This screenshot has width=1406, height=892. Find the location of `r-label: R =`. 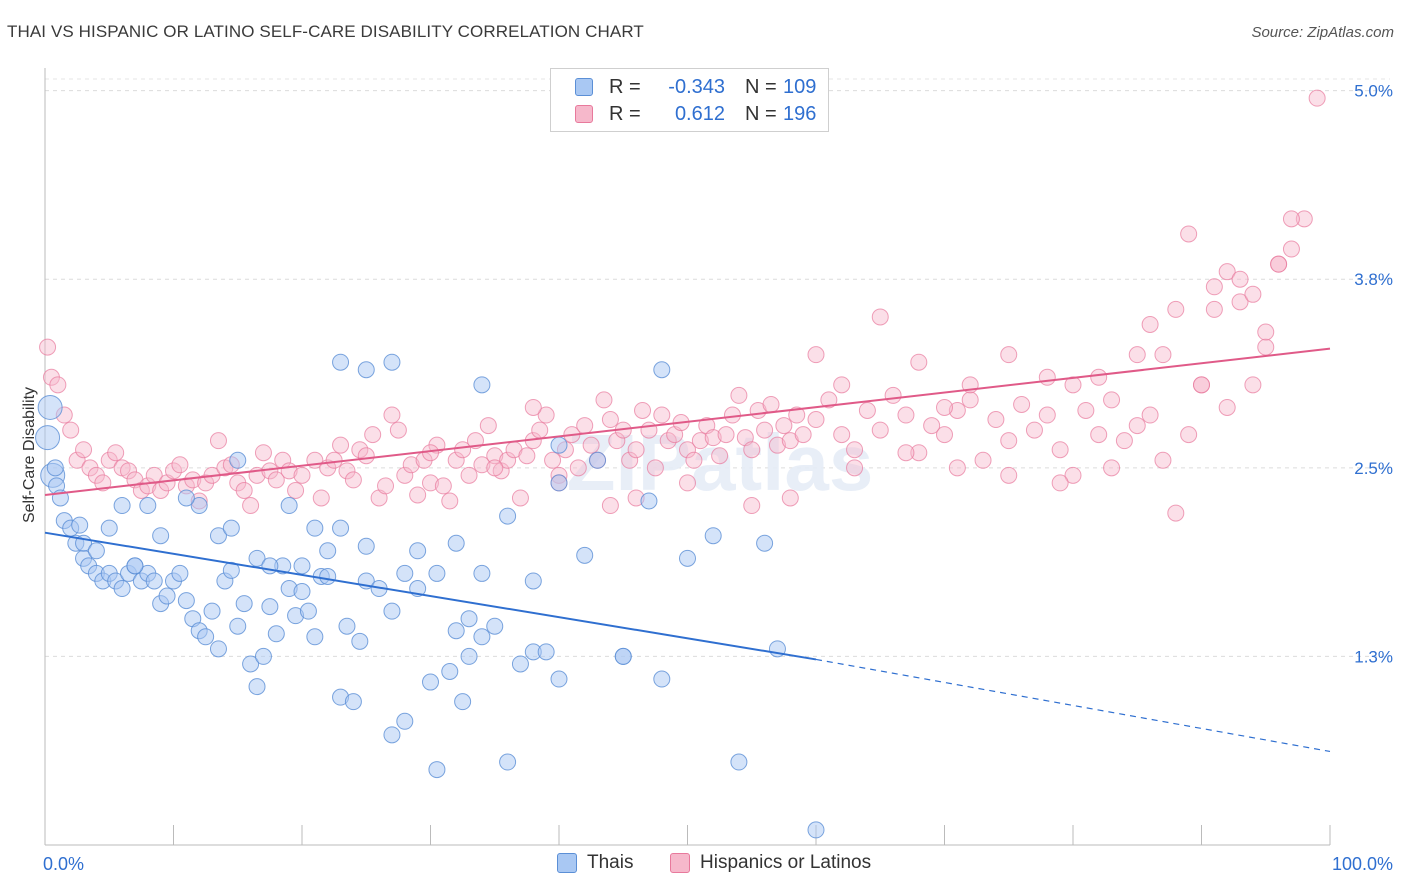

r-label: R = is located at coordinates (625, 113).